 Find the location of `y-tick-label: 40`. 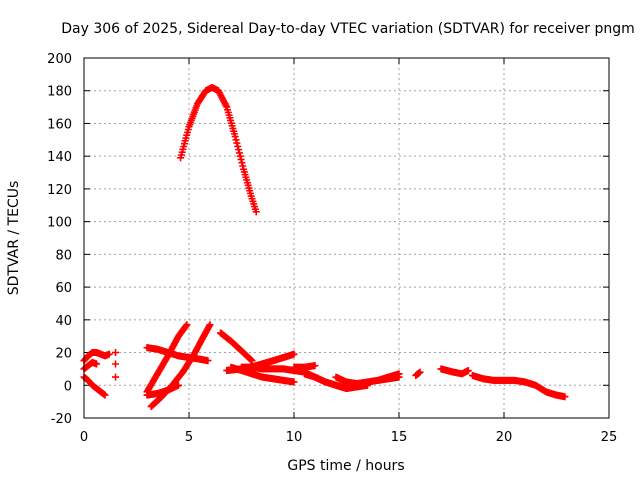

y-tick-label: 40 is located at coordinates (63, 321).